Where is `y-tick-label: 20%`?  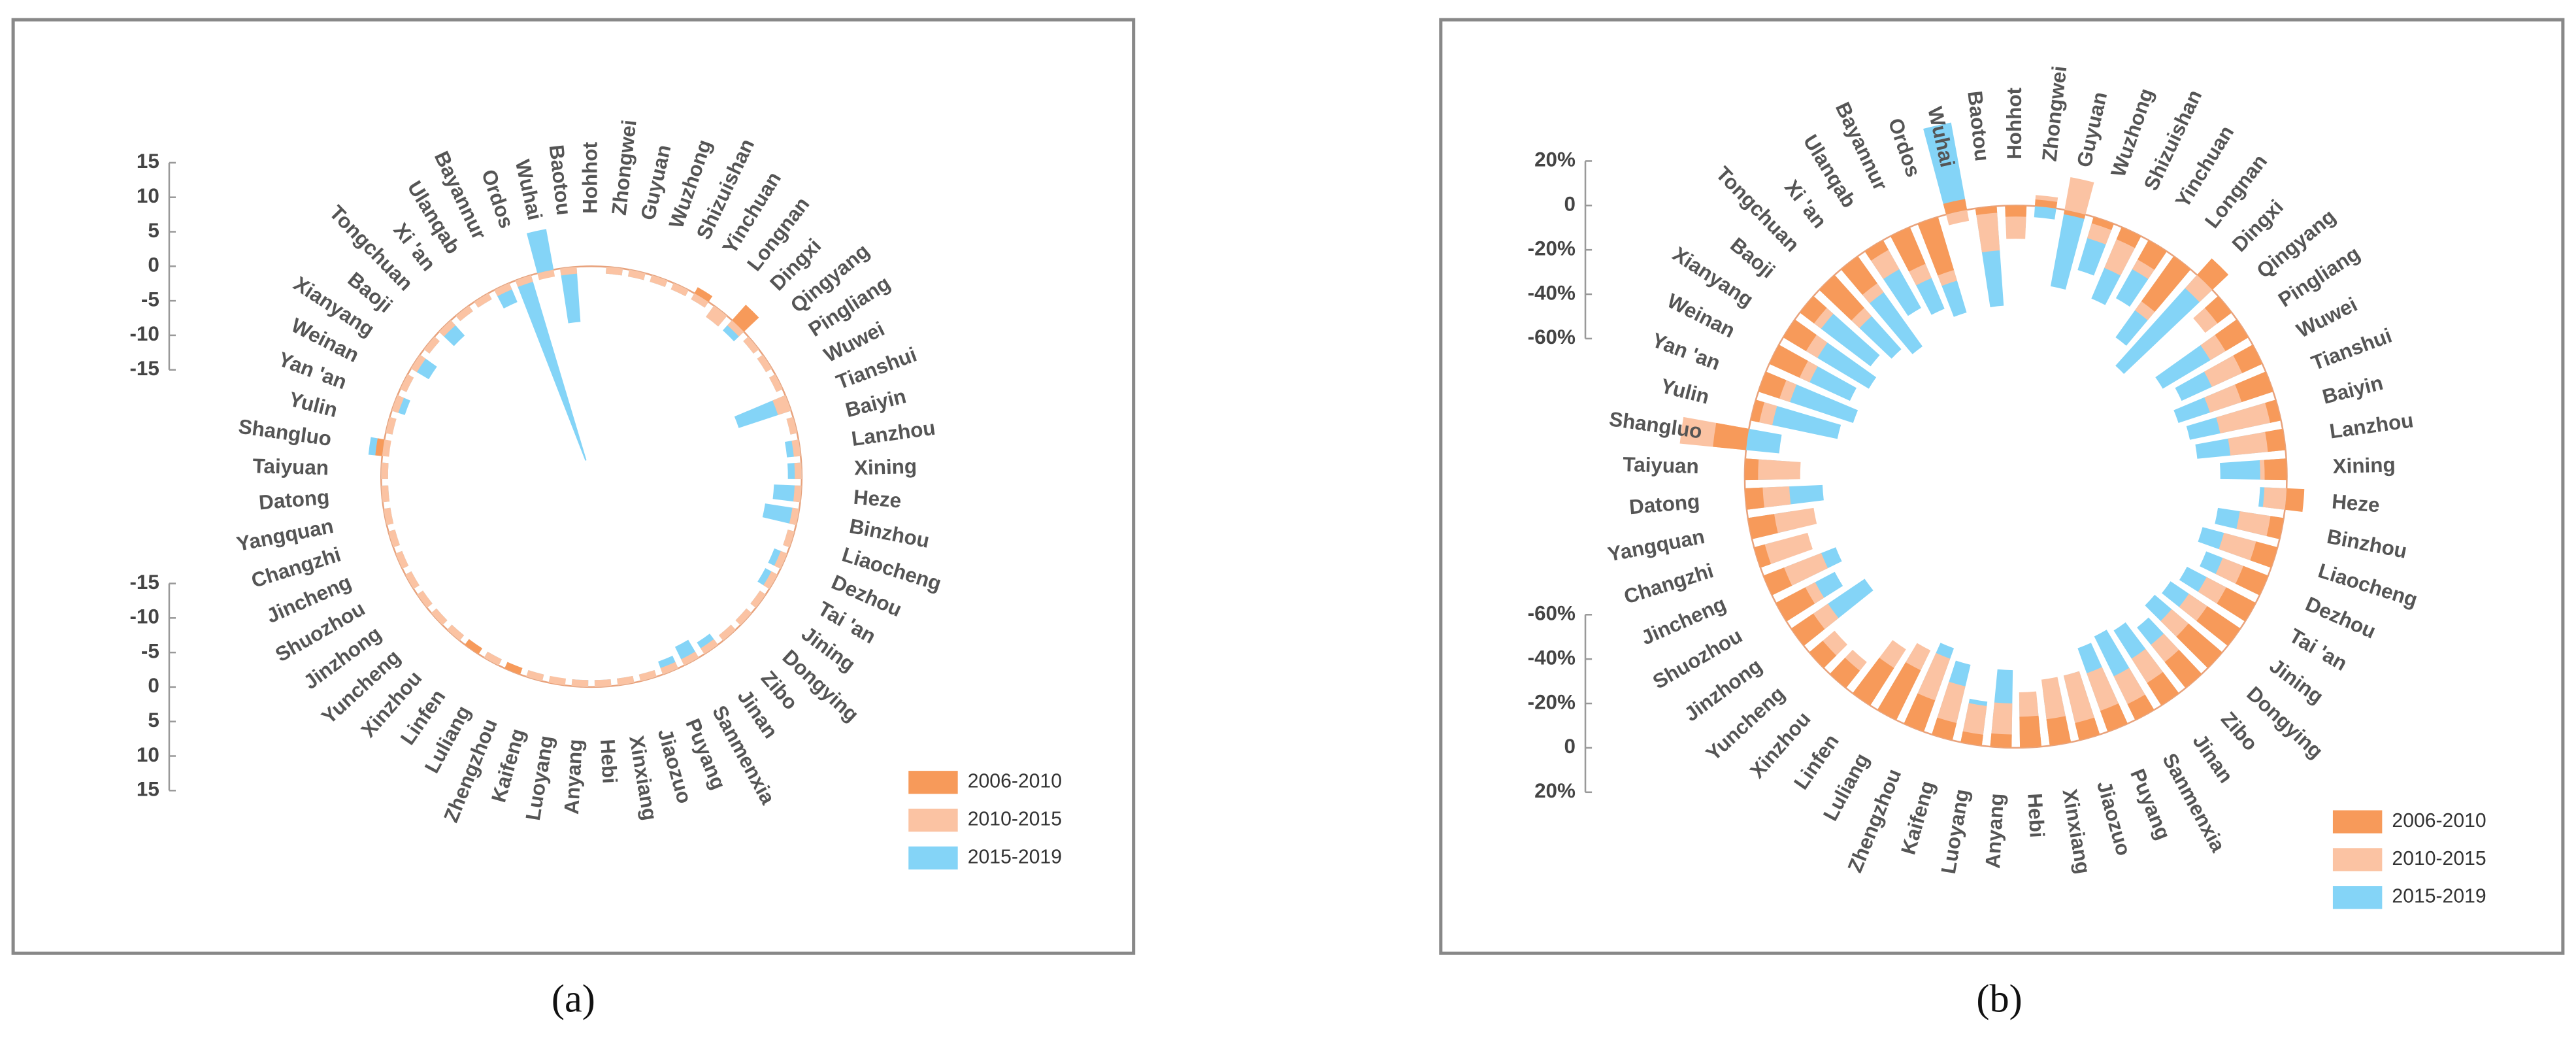
y-tick-label: 20% is located at coordinates (1555, 159).